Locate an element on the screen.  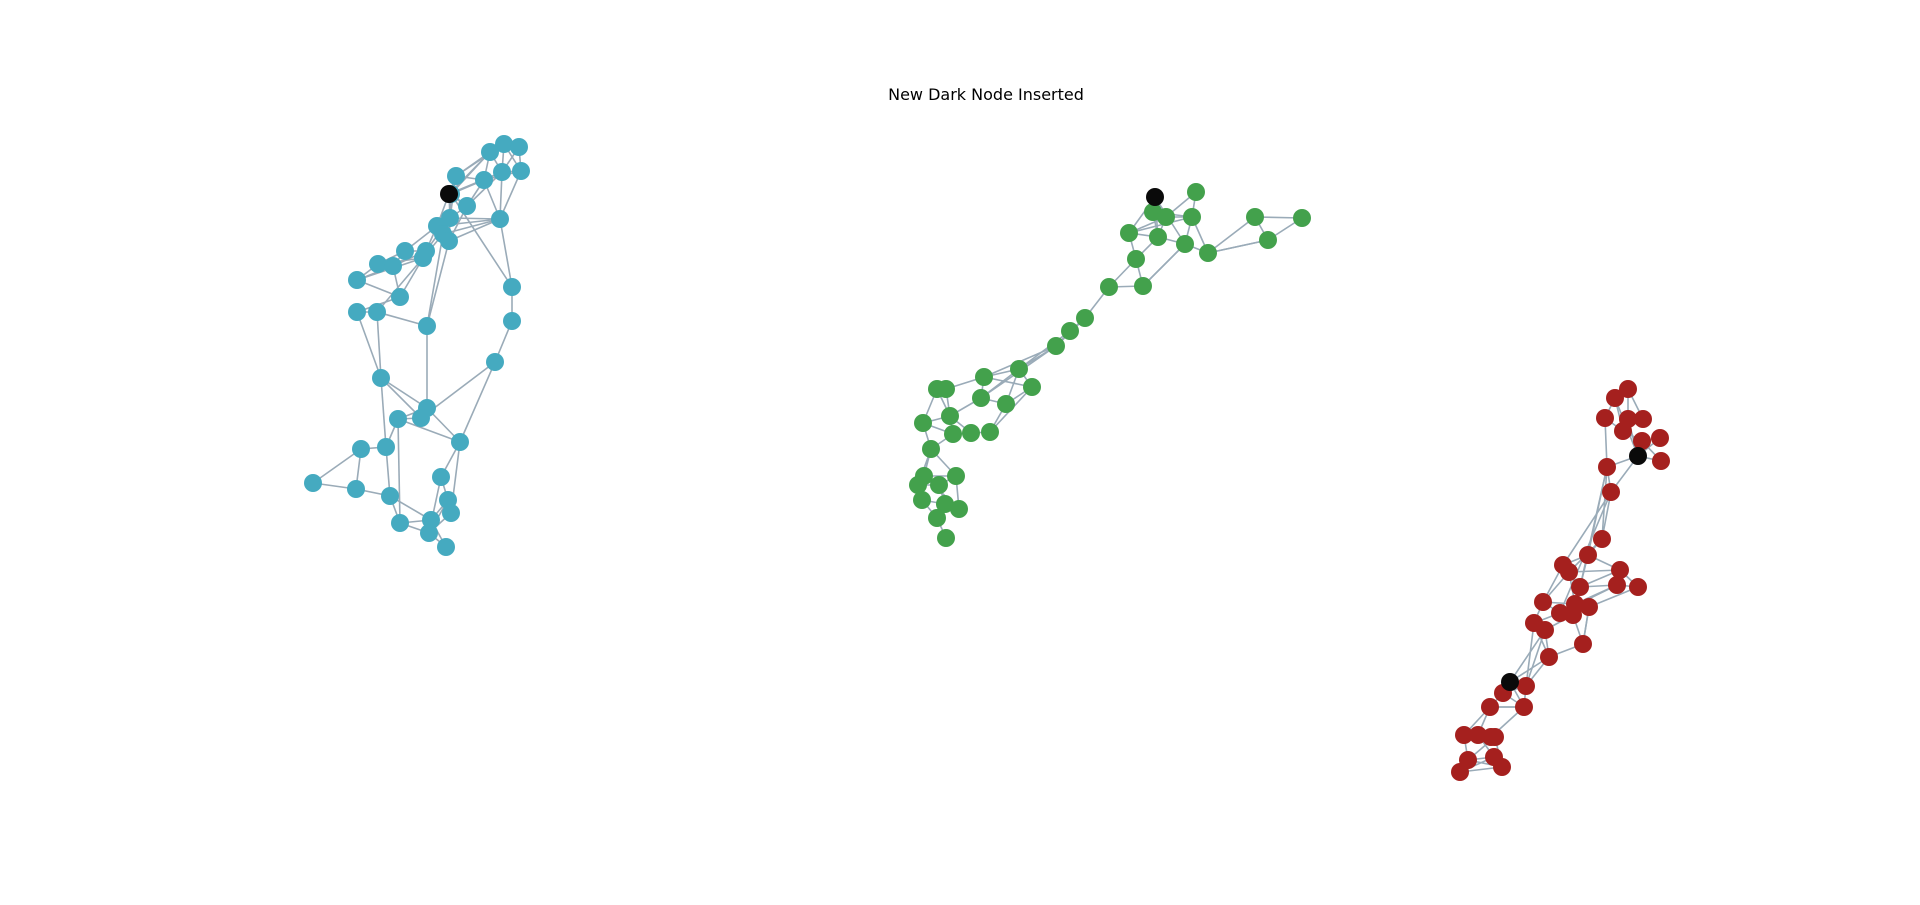
red-dark-node-edge is located at coordinates (1527, 656).